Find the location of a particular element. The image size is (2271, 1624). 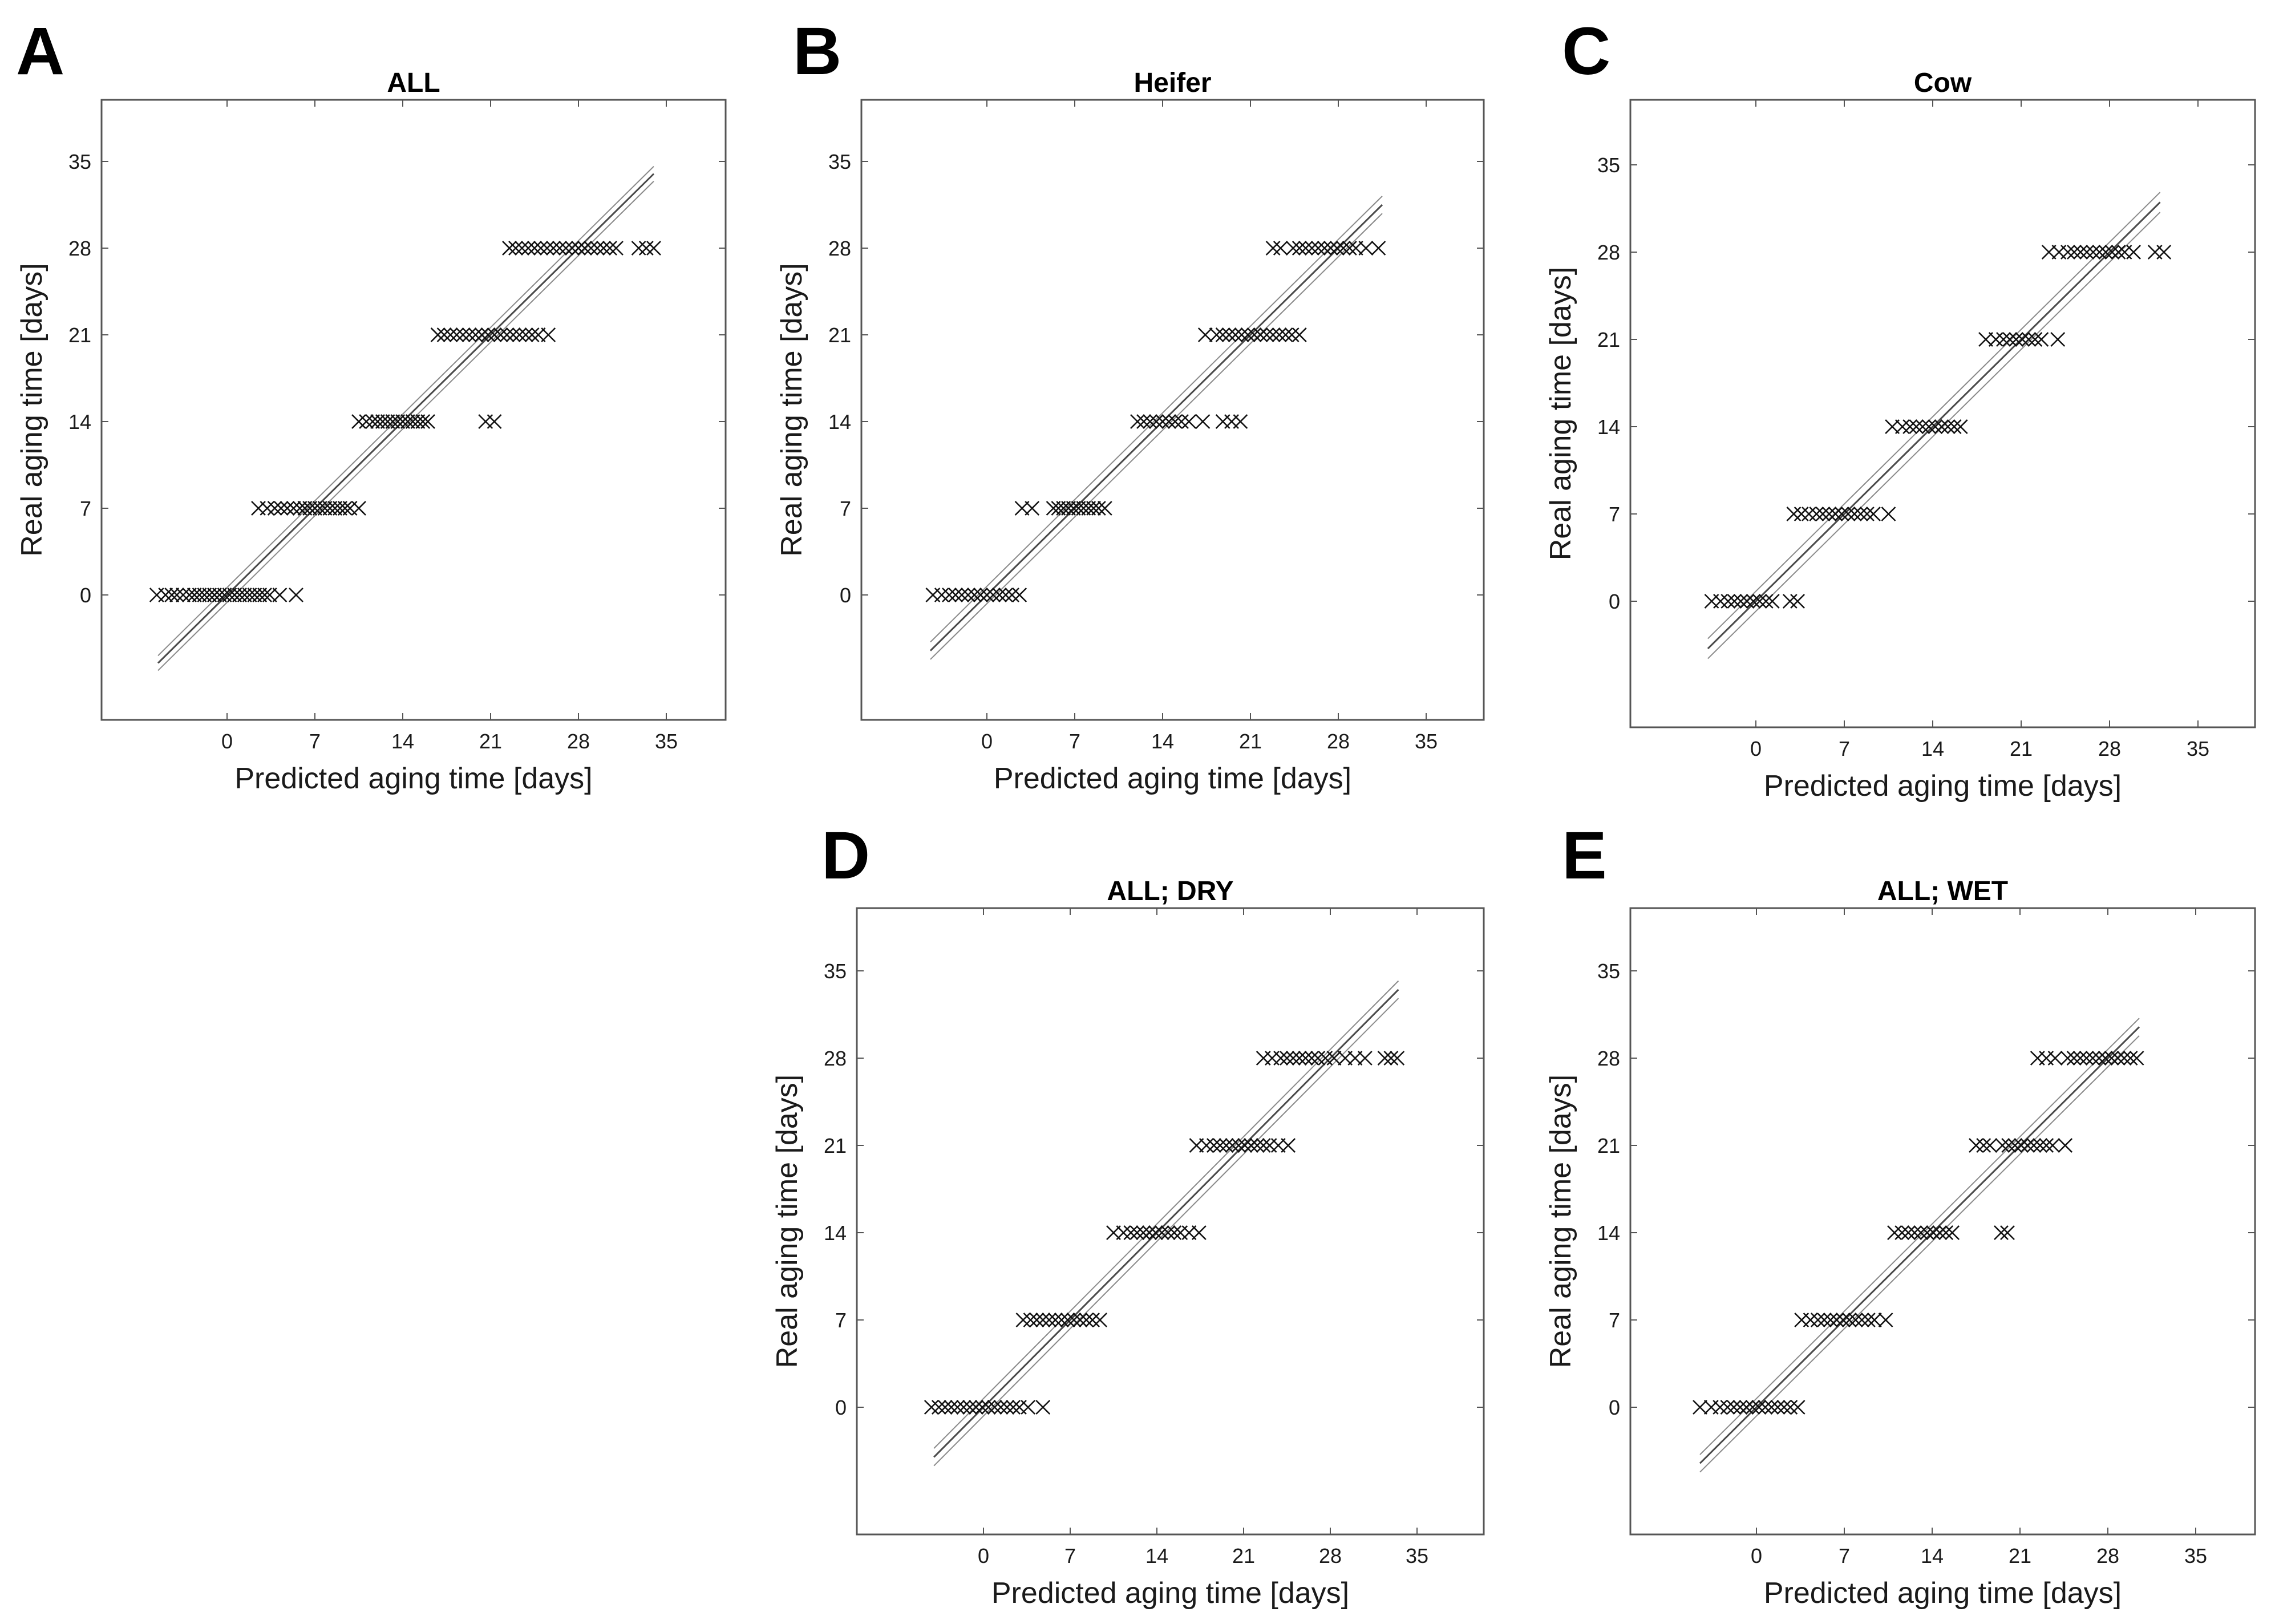

y-tick-label: 35 is located at coordinates (835, 971).